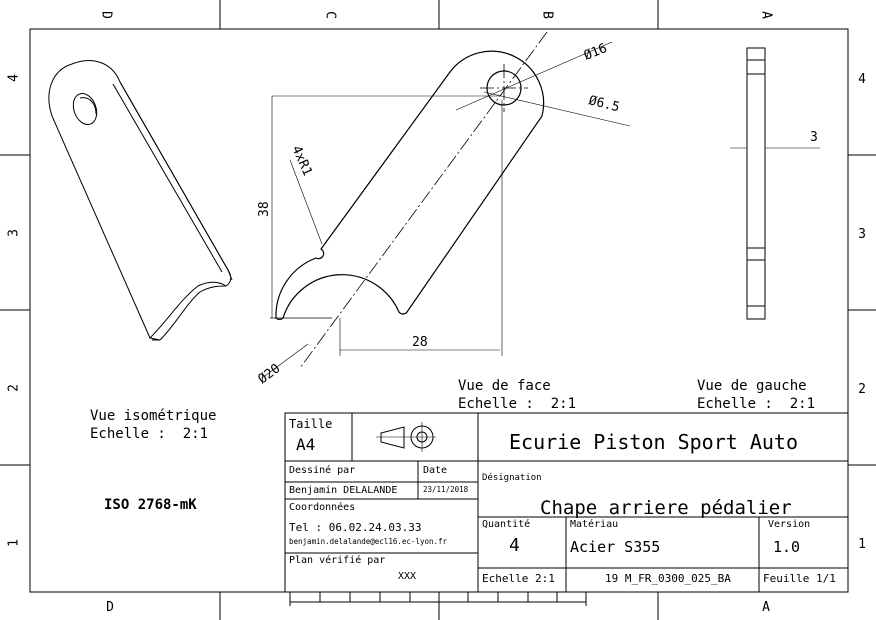  I want to click on date-label: Date, so click(435, 470).